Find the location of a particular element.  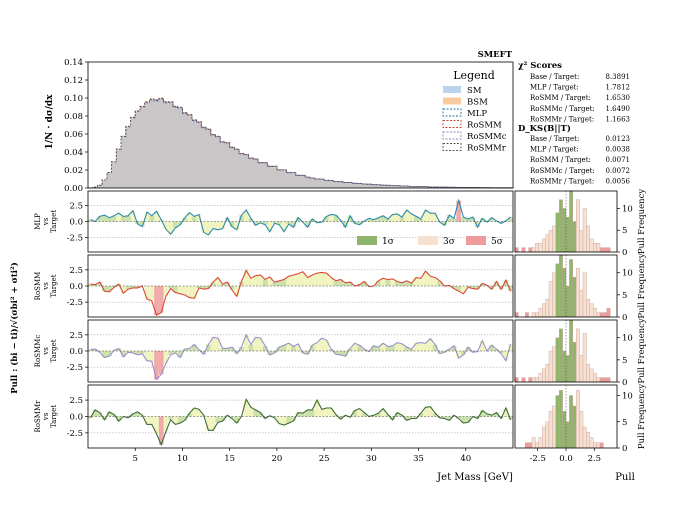

hist-frame is located at coordinates (566, 221).